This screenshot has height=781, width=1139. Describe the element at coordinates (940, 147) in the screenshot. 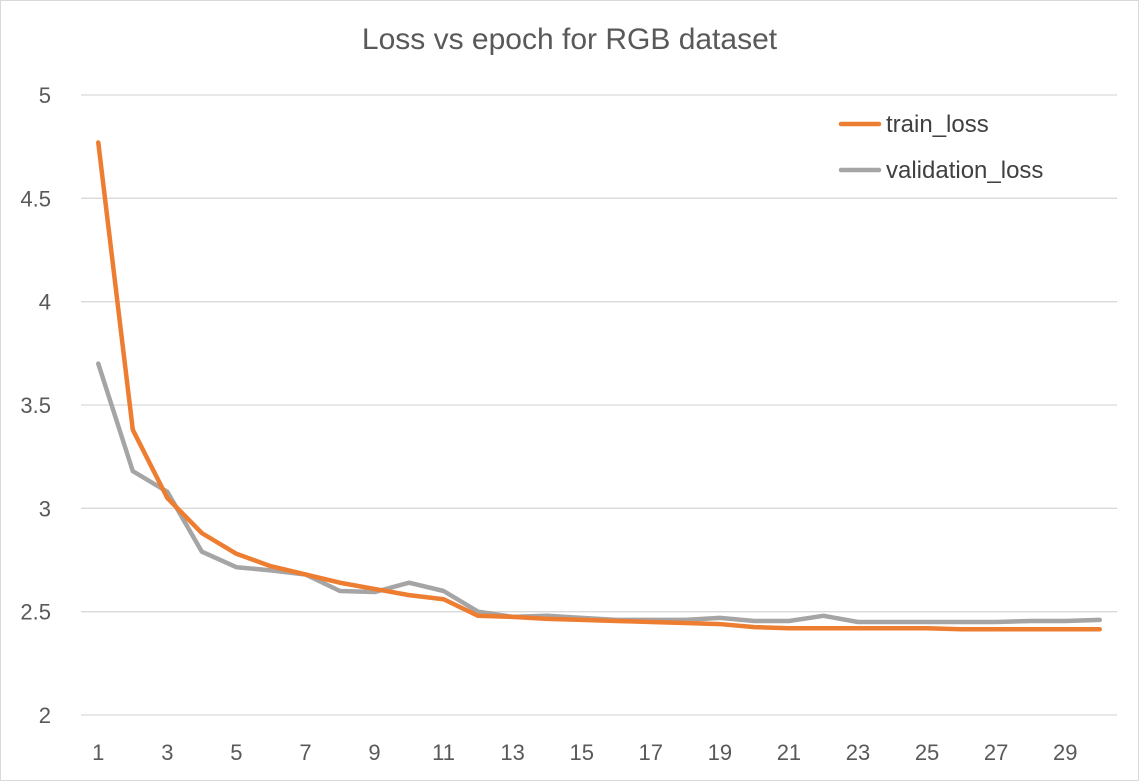

I see `legend: train_loss validation_loss` at that location.